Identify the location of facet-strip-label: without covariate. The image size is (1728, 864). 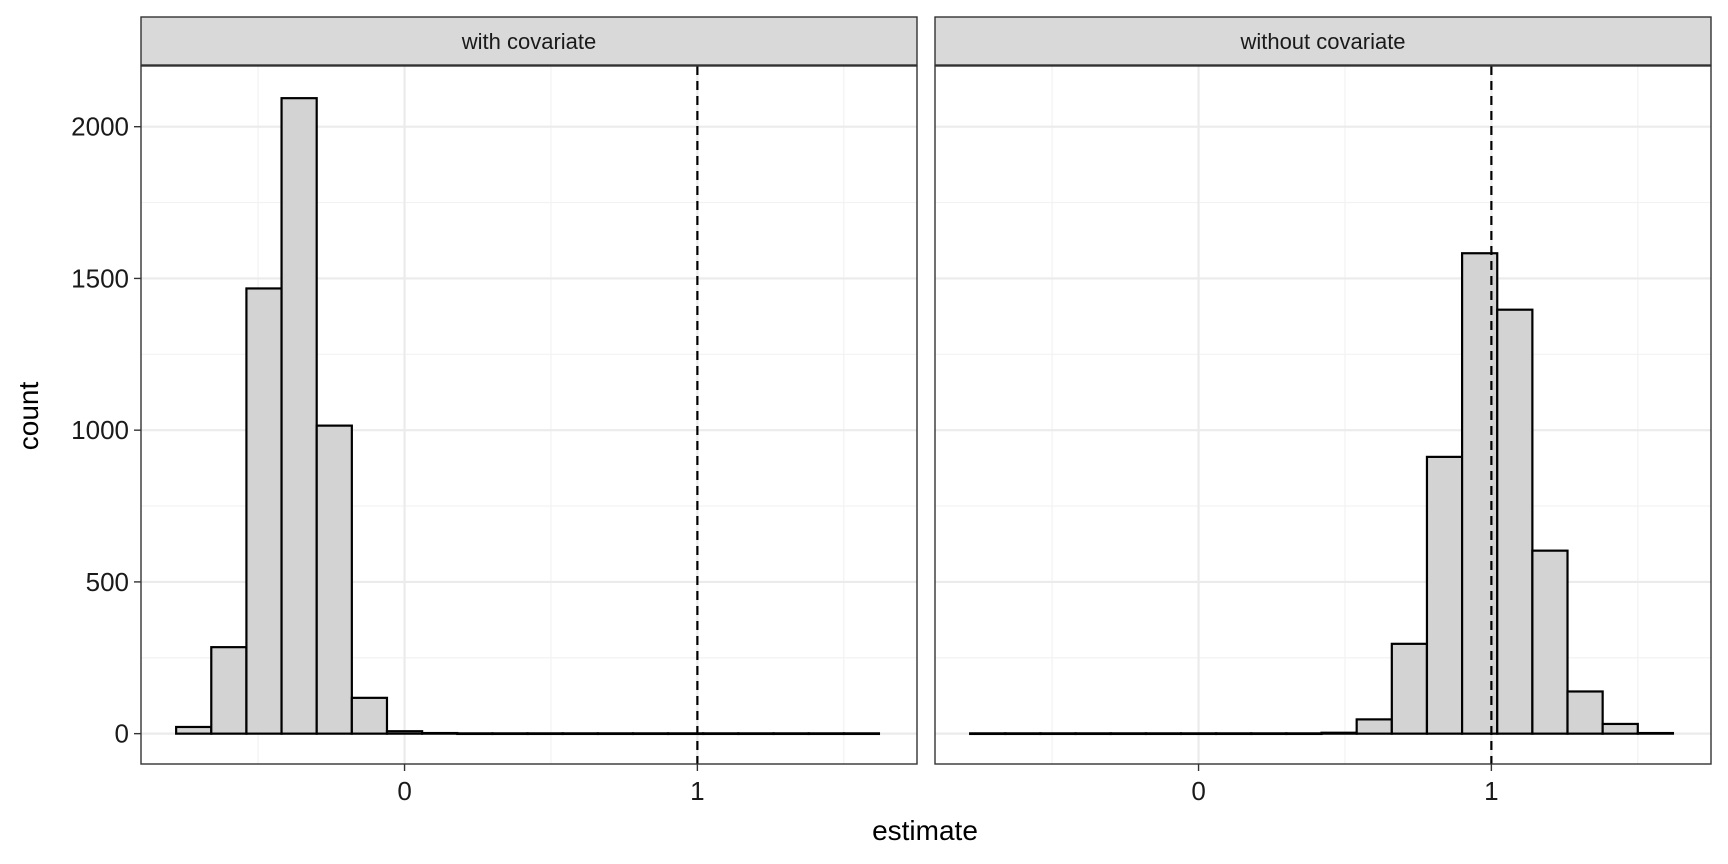
(1322, 41).